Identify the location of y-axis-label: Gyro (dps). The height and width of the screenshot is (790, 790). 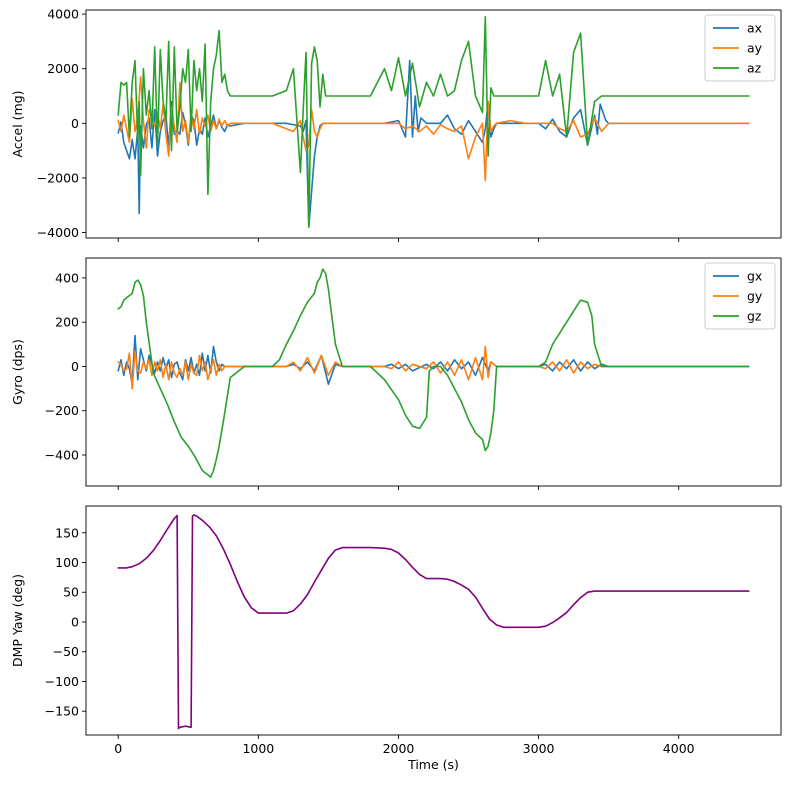
(17, 372).